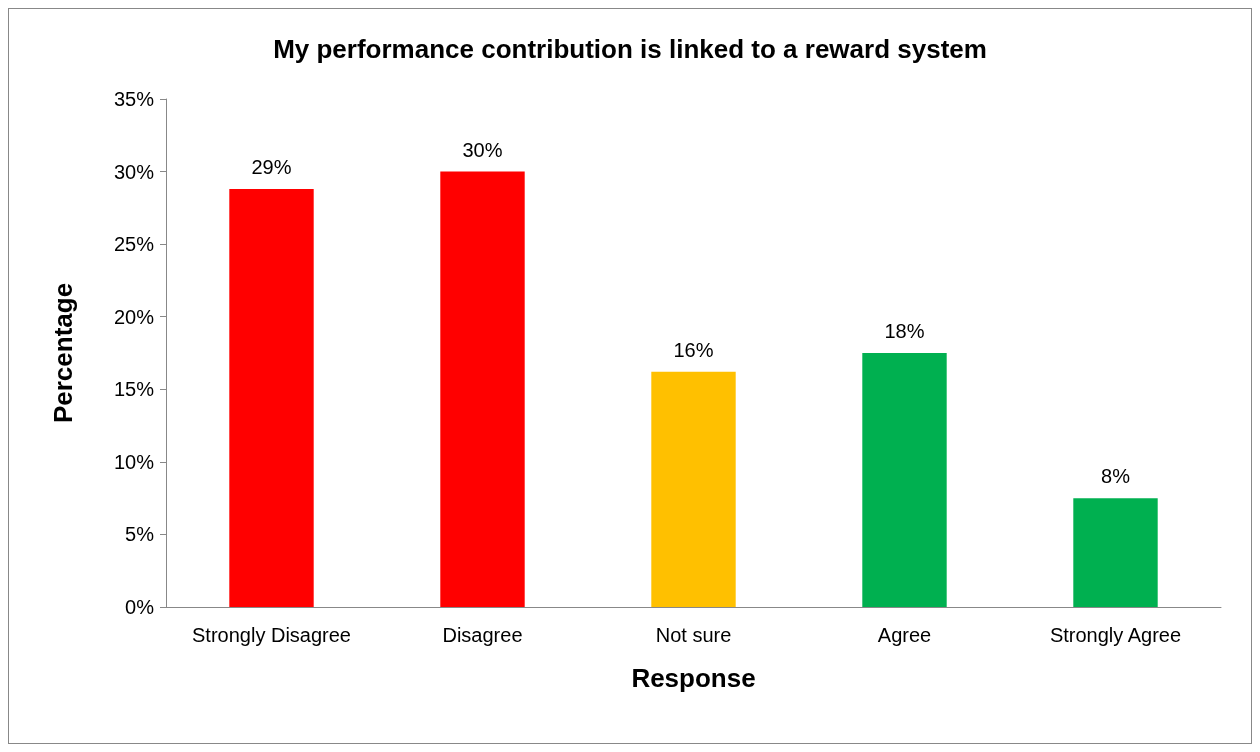 The height and width of the screenshot is (752, 1260). I want to click on y-tick-label: 15%, so click(134, 389).